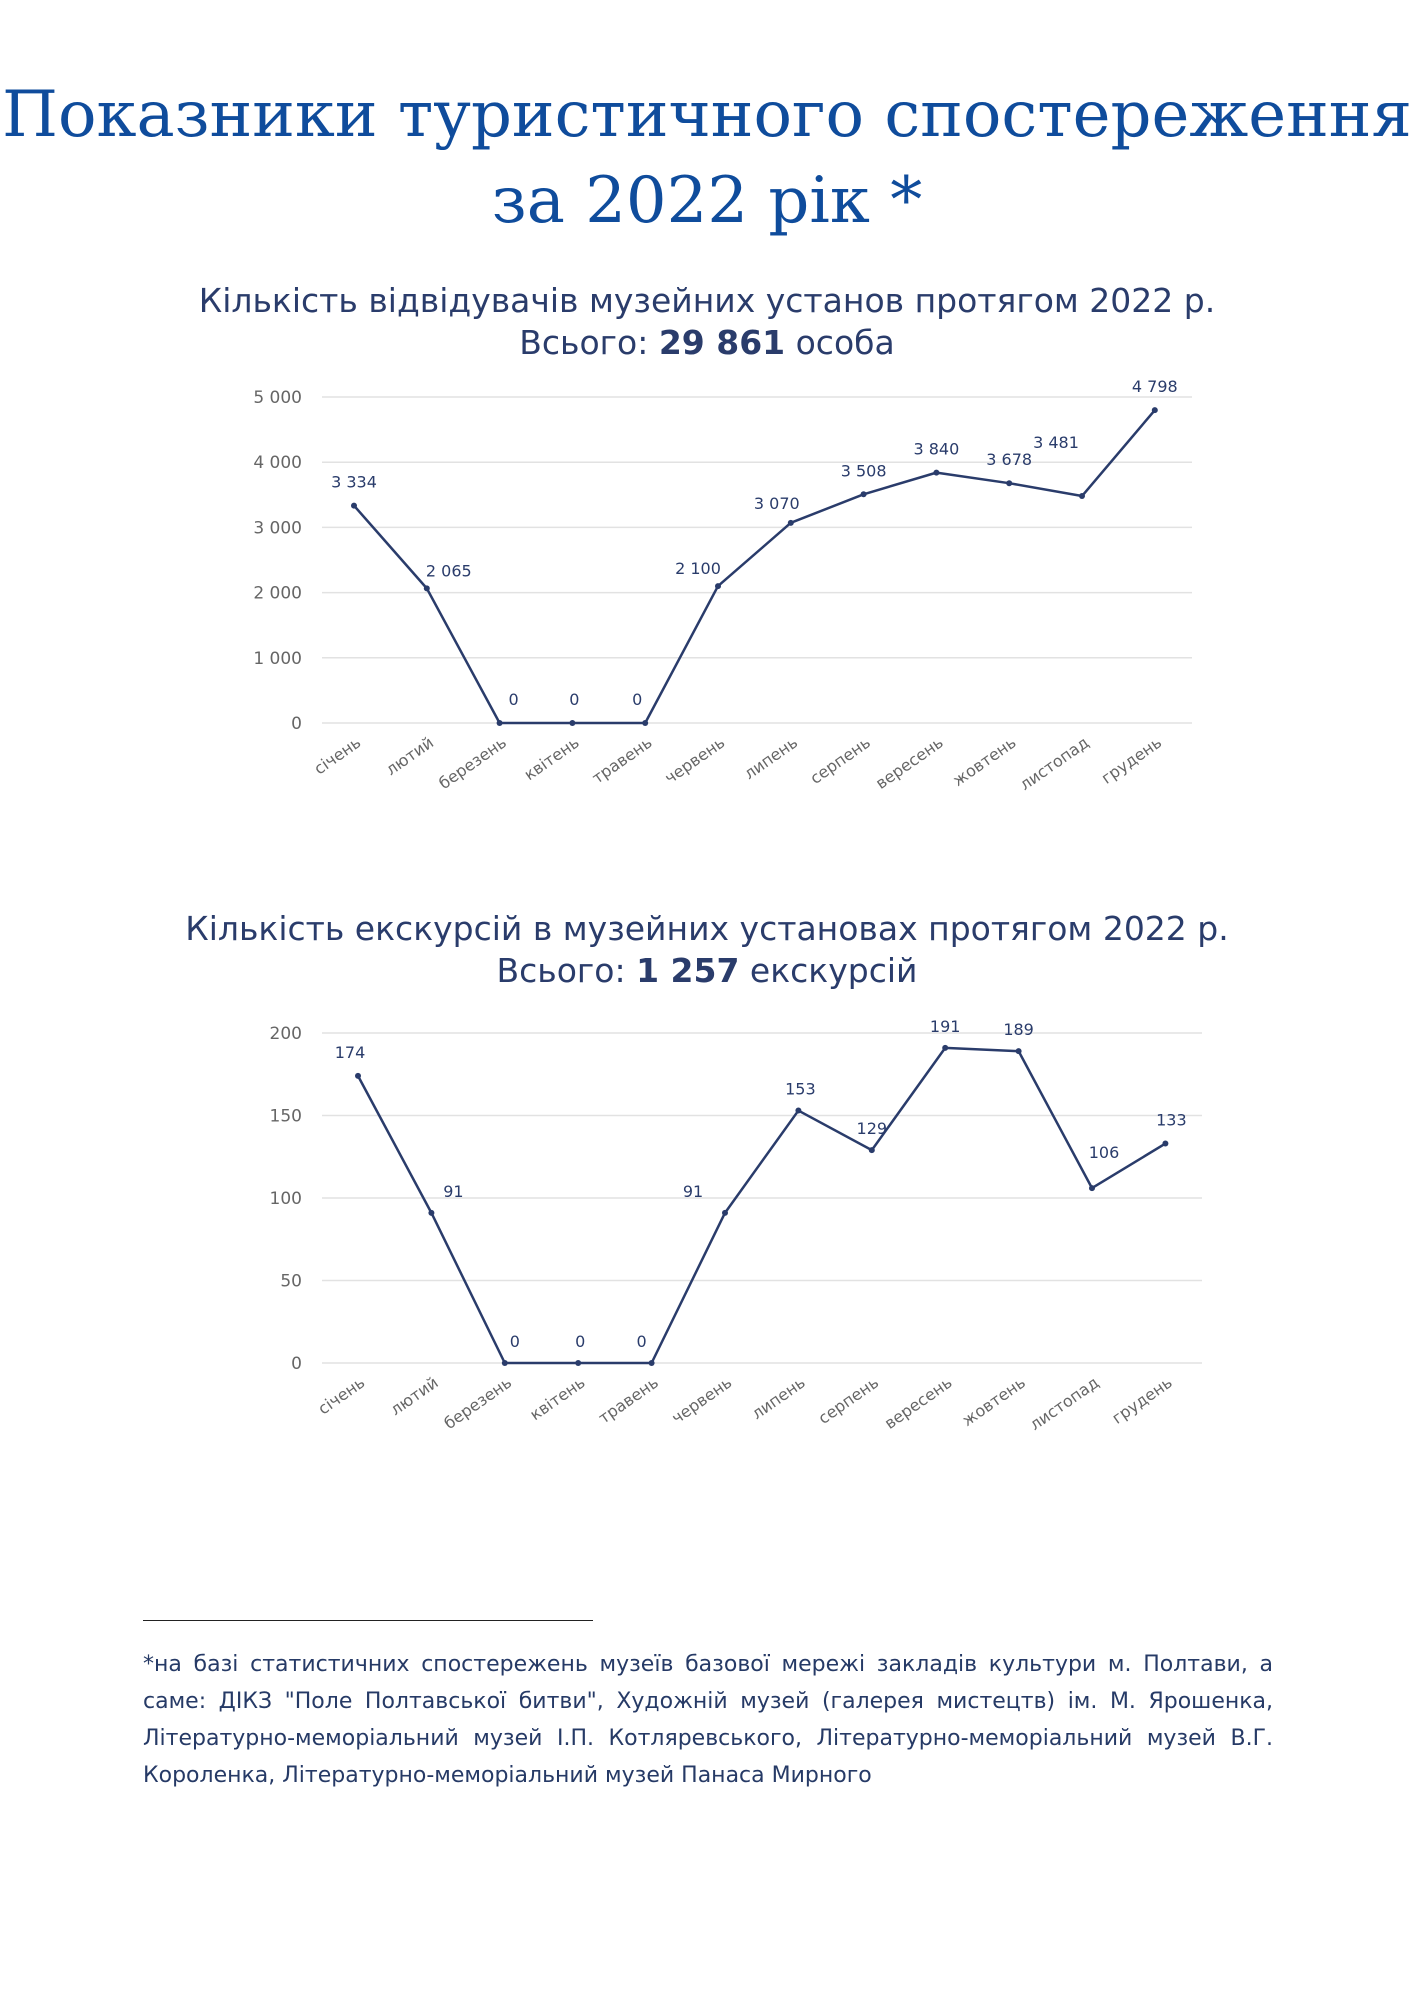 The height and width of the screenshot is (2000, 1414). I want to click on page-title-line-1: Показники туристичного спостереження, so click(707, 115).